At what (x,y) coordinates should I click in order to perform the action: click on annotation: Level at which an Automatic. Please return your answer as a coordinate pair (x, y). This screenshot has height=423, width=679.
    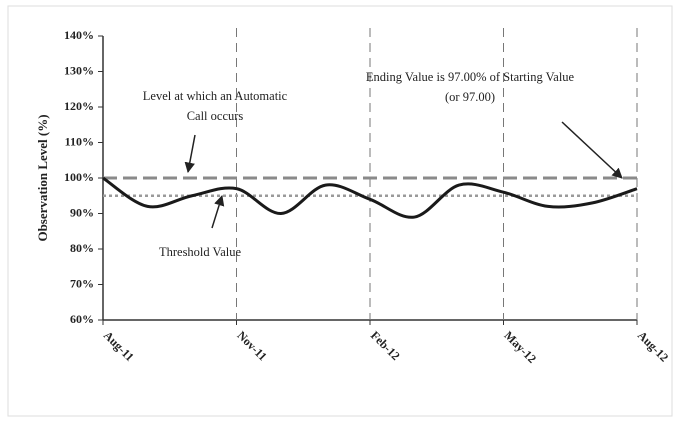
    Looking at the image, I should click on (215, 96).